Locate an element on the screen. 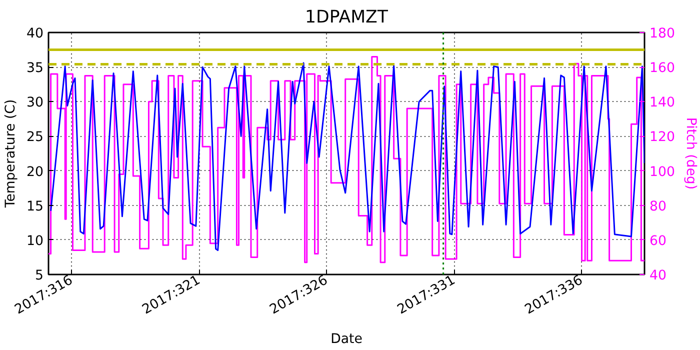  y2-tick-label: 120 is located at coordinates (662, 138).